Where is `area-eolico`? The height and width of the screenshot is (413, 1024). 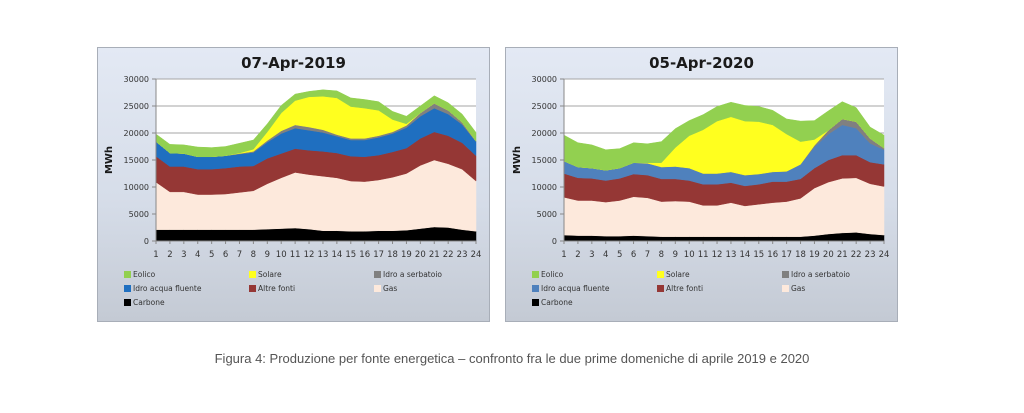 area-eolico is located at coordinates (724, 136).